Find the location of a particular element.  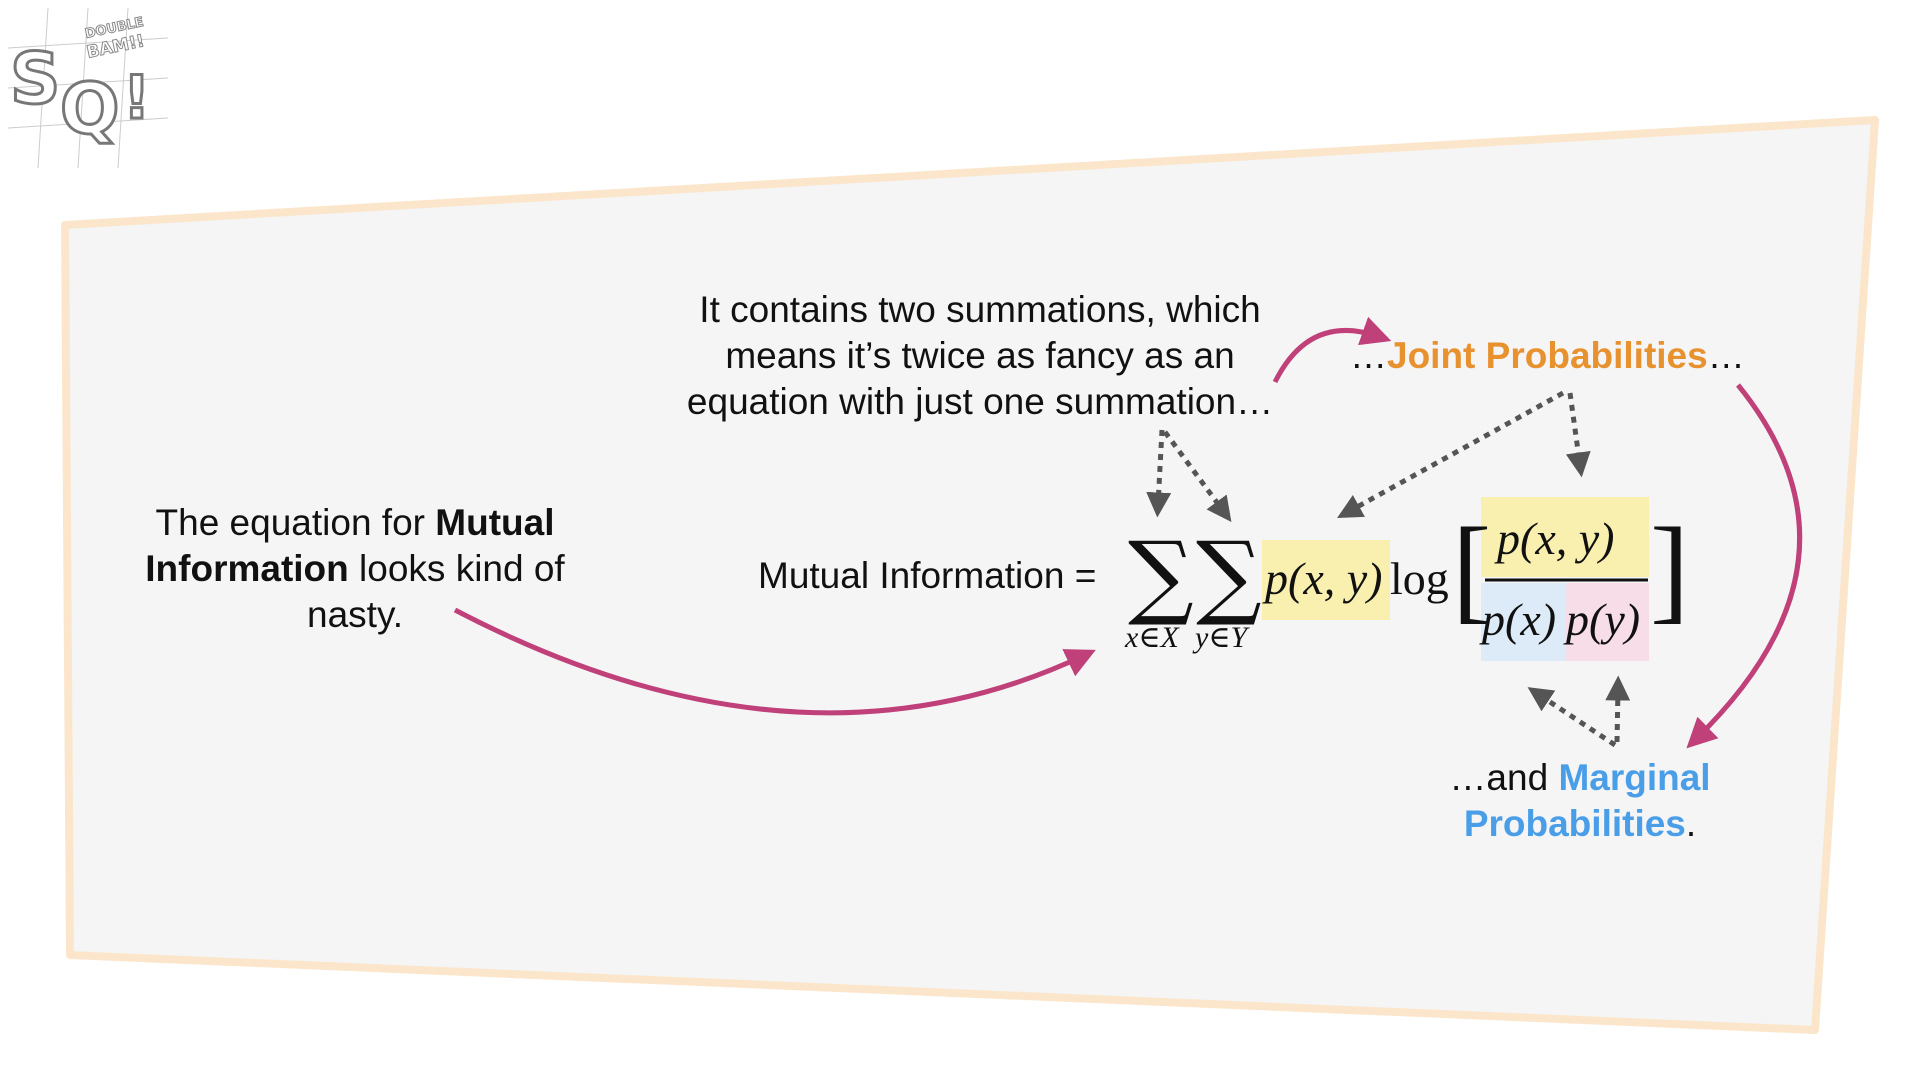

numerator-highlight is located at coordinates (1565, 537).